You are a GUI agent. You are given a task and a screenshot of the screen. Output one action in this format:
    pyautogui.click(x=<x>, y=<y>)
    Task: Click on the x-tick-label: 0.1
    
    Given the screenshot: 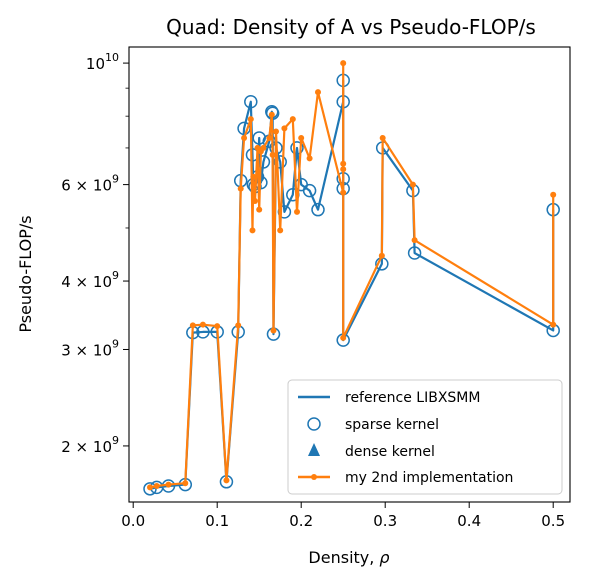 What is the action you would take?
    pyautogui.click(x=217, y=521)
    